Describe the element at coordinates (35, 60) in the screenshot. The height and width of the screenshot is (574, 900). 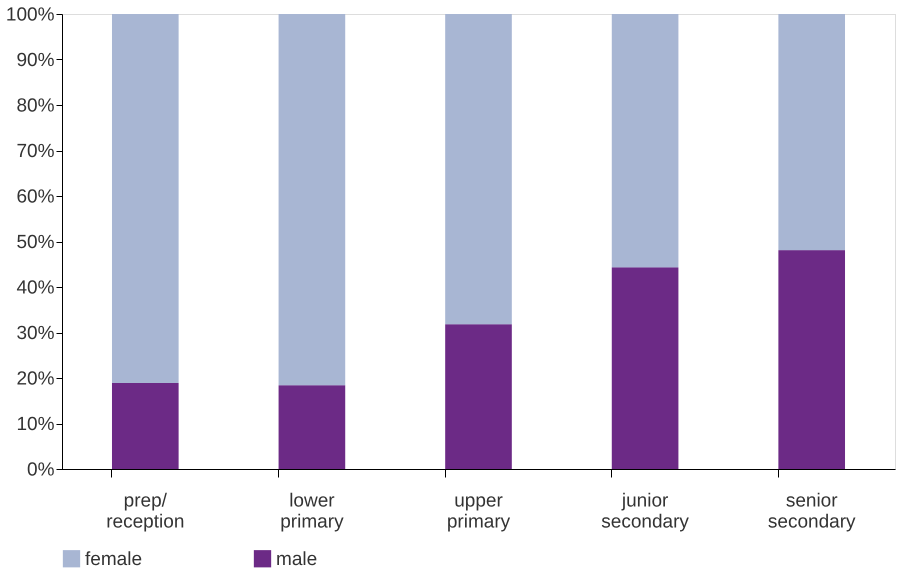
I see `y-tick-label: 90%` at that location.